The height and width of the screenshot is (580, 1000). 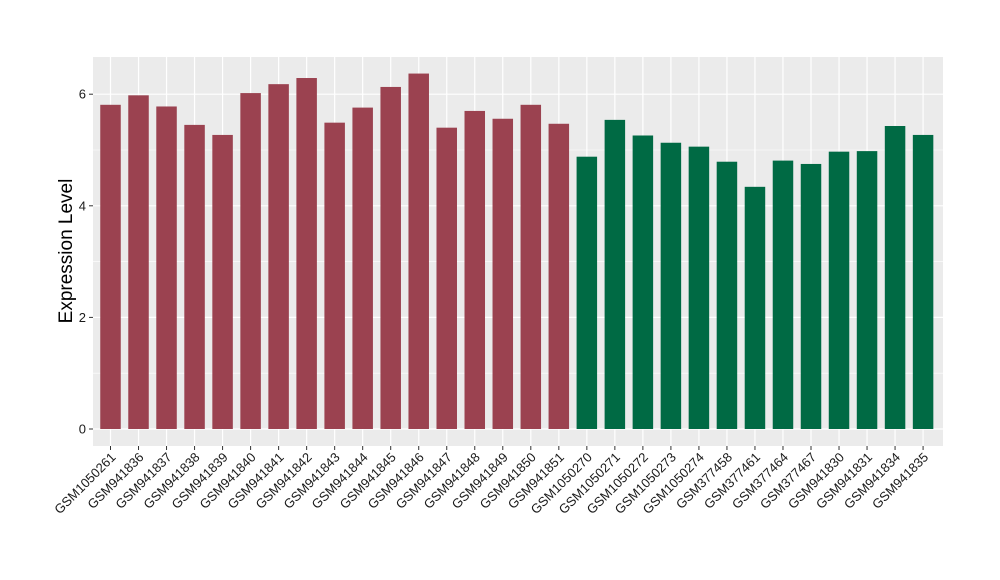 What do you see at coordinates (194, 276) in the screenshot?
I see `bar-GSM941838` at bounding box center [194, 276].